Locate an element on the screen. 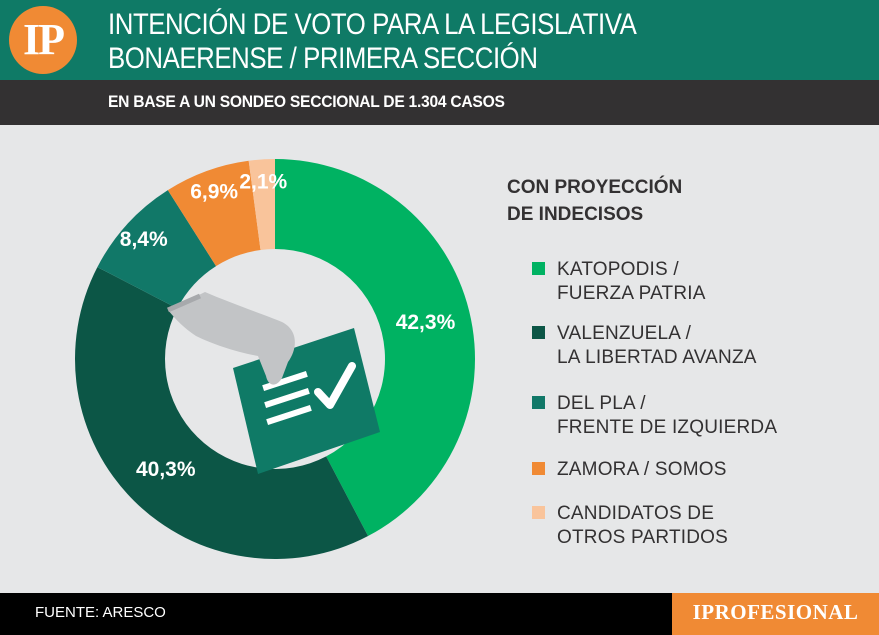 This screenshot has height=635, width=879. hand-cuff is located at coordinates (184, 303).